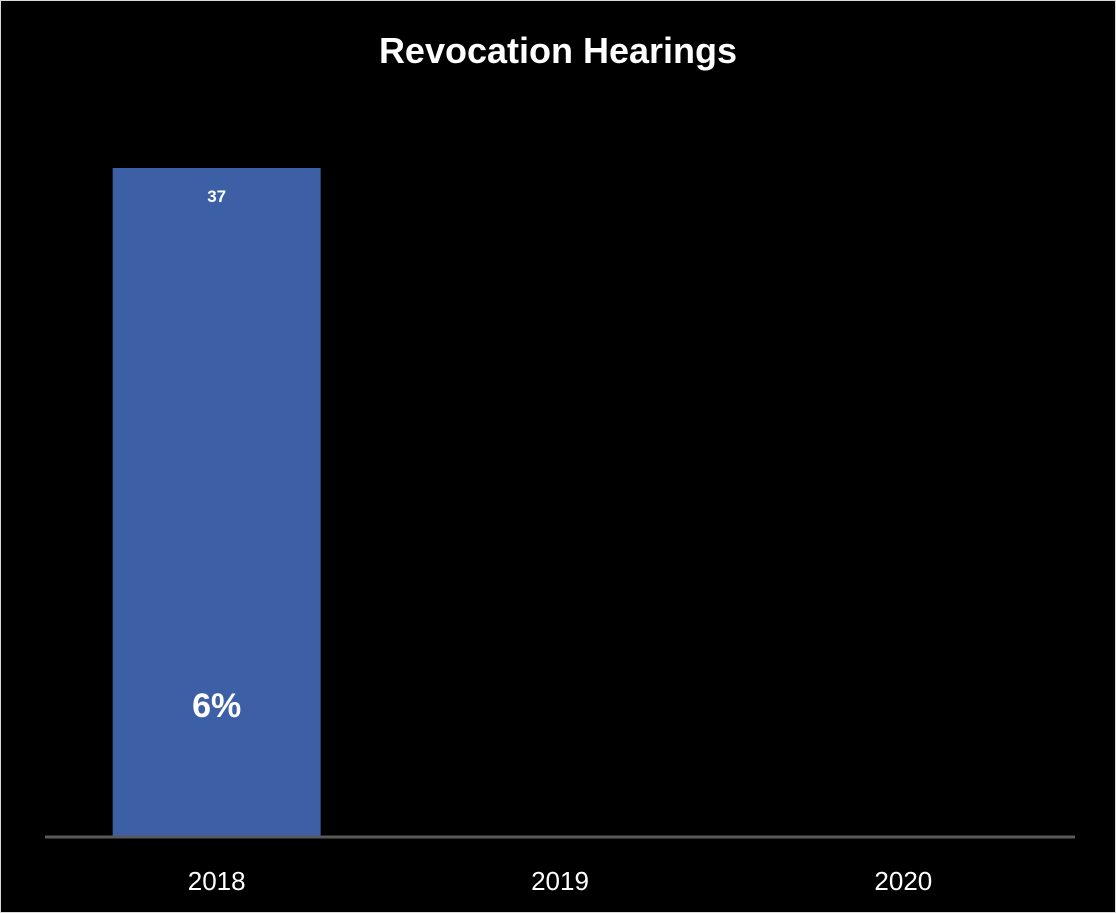 Image resolution: width=1116 pixels, height=913 pixels. I want to click on percent-label-2018: 6%, so click(216, 706).